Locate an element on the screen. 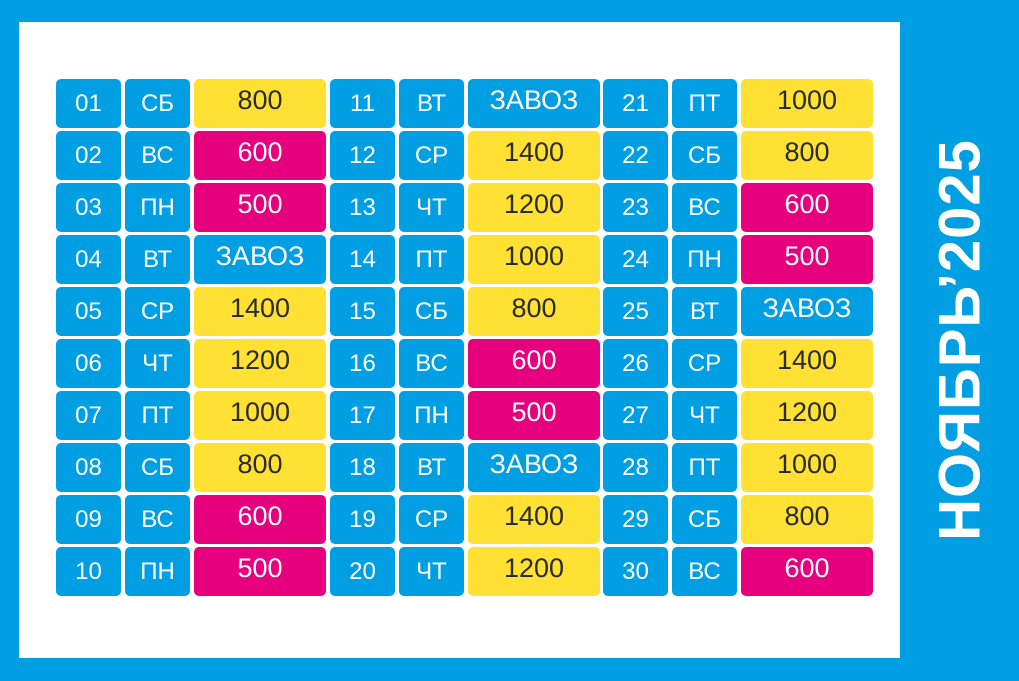  calendar-row: 13 ЧТ 1200 is located at coordinates (465, 207).